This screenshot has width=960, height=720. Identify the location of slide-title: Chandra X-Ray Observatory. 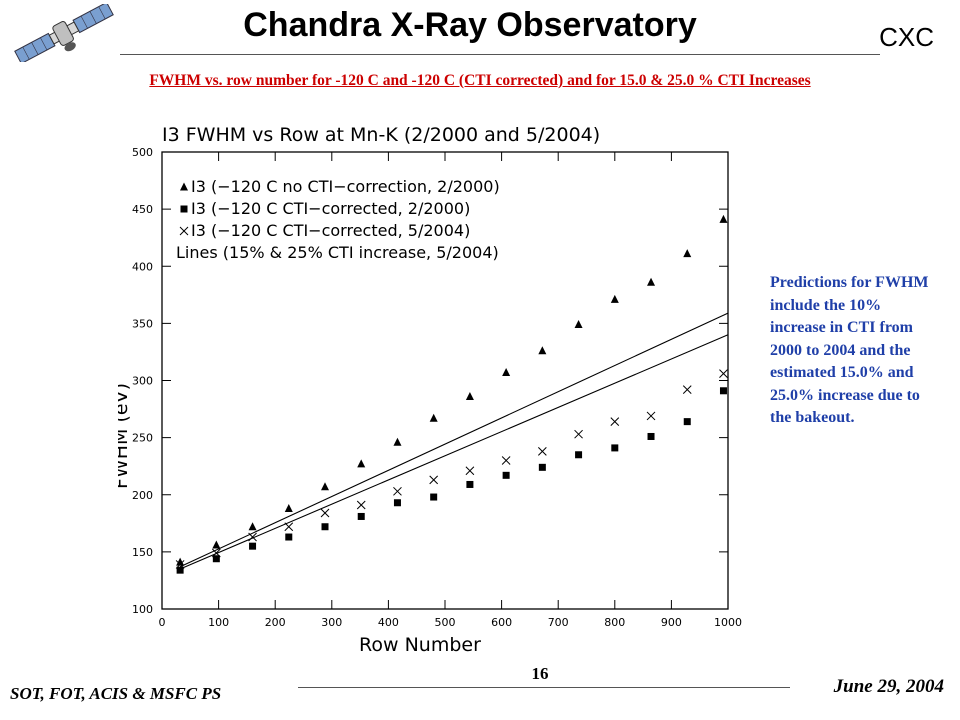
(470, 25).